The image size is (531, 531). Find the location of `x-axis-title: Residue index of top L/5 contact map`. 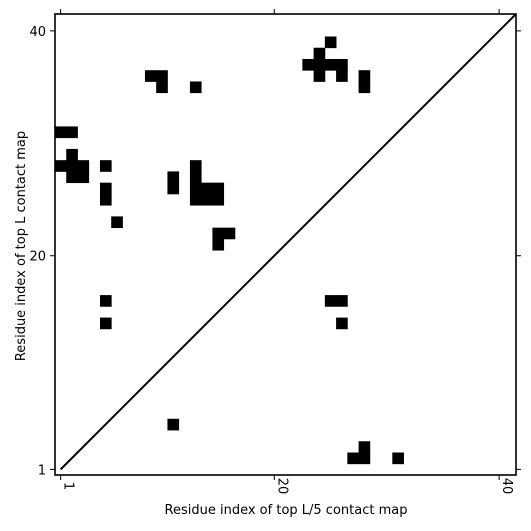

x-axis-title: Residue index of top L/5 contact map is located at coordinates (286, 510).